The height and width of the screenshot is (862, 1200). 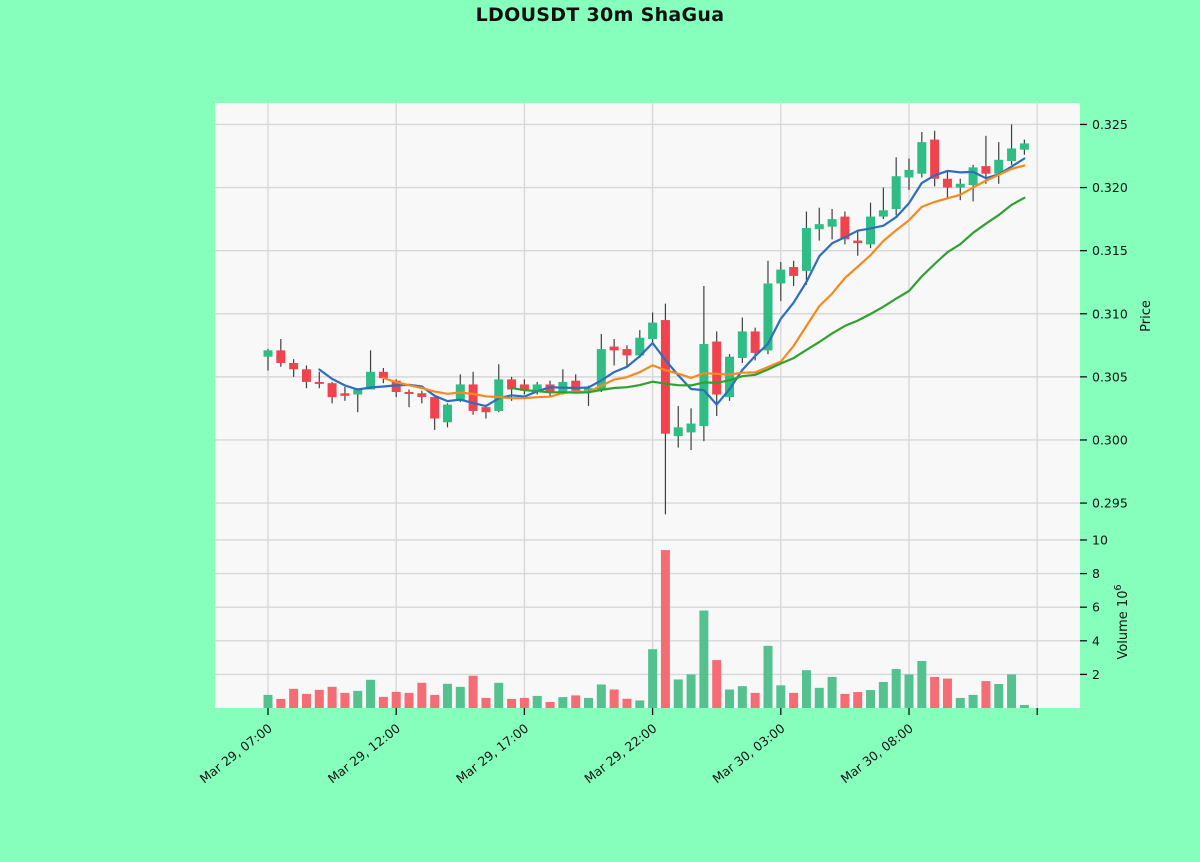 I want to click on ma-line-ma20, so click(x=768, y=295).